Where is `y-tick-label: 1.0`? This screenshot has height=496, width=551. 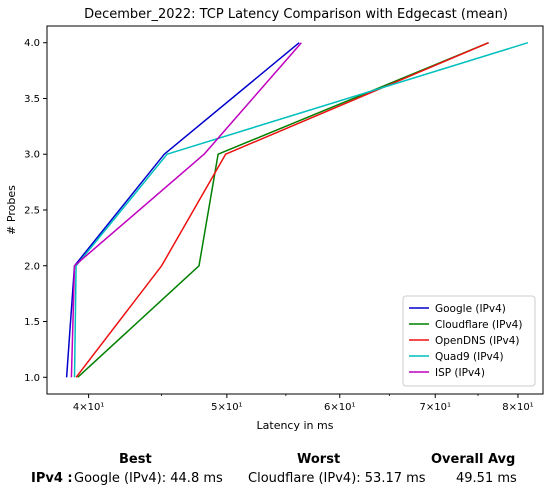 y-tick-label: 1.0 is located at coordinates (32, 378).